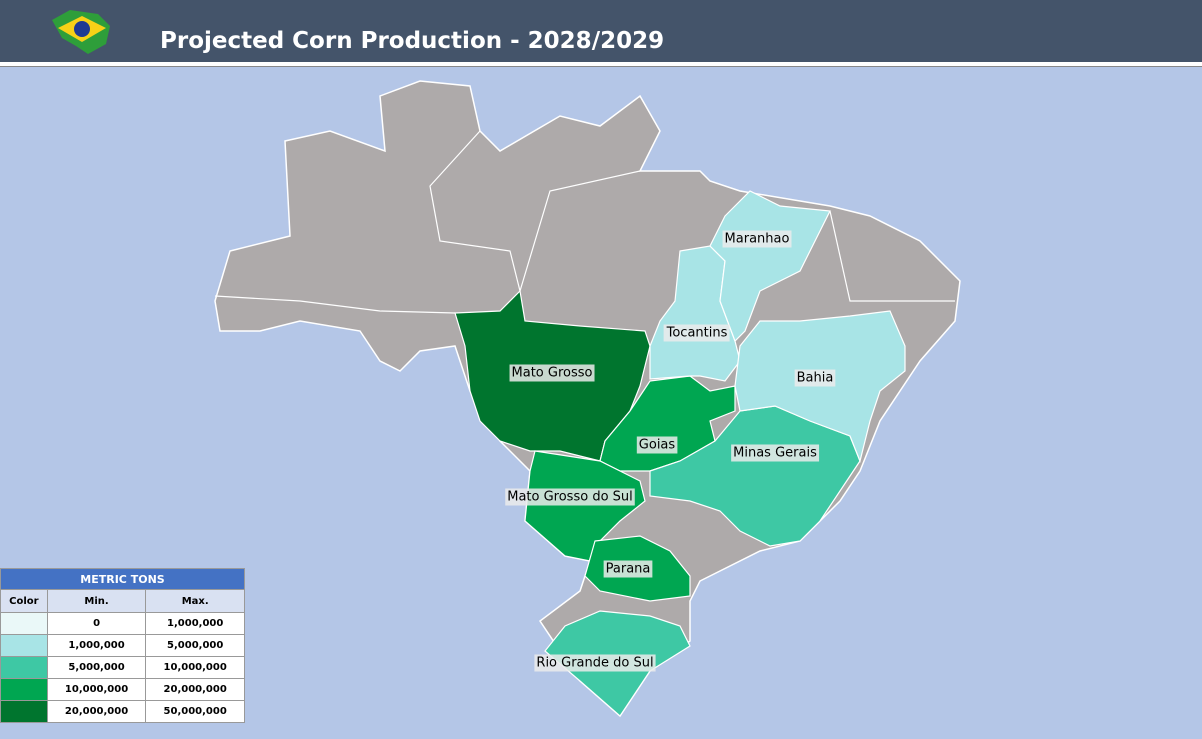 This screenshot has width=1202, height=739. I want to click on legend-max: 20,000,000, so click(195, 689).